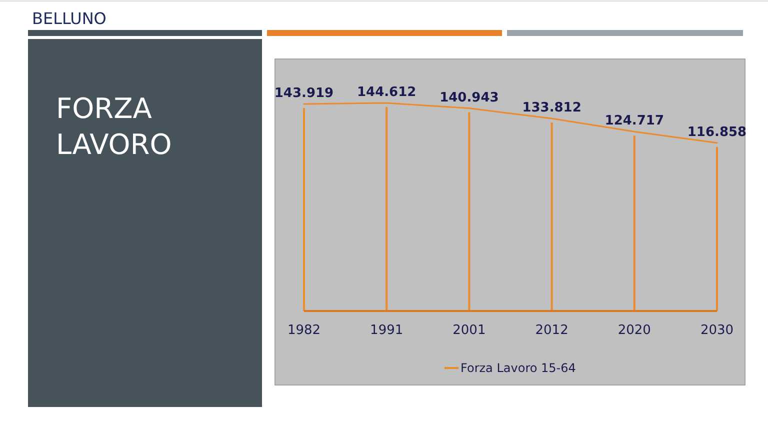 This screenshot has height=433, width=768. Describe the element at coordinates (717, 132) in the screenshot. I see `data-label: 116.858` at that location.